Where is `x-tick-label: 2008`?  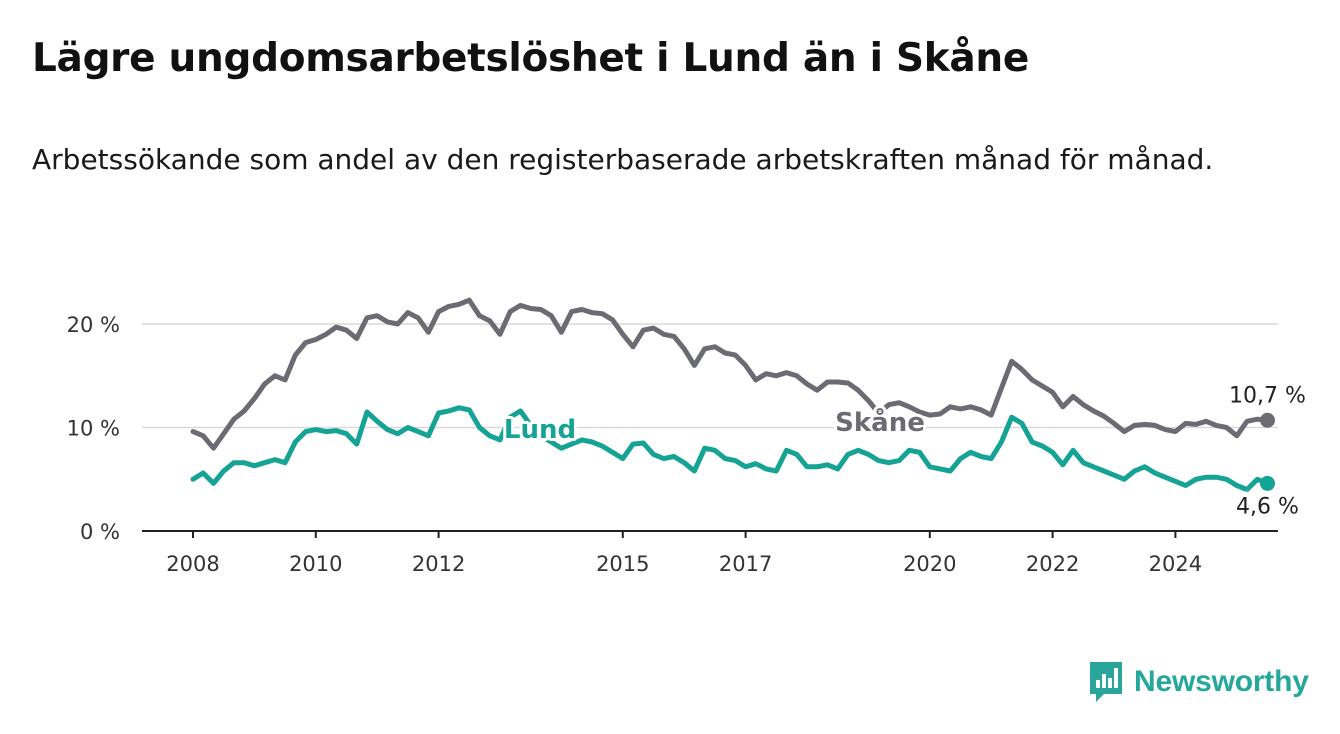 x-tick-label: 2008 is located at coordinates (192, 564).